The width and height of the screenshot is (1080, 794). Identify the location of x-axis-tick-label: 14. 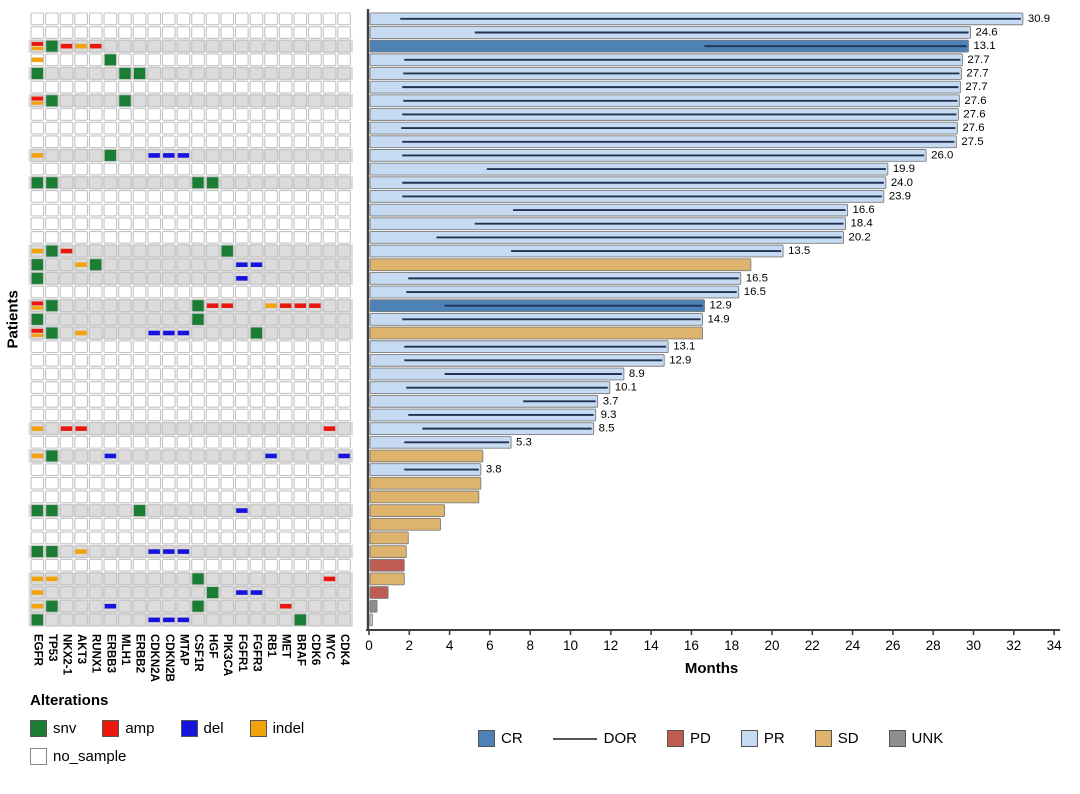
(652, 645).